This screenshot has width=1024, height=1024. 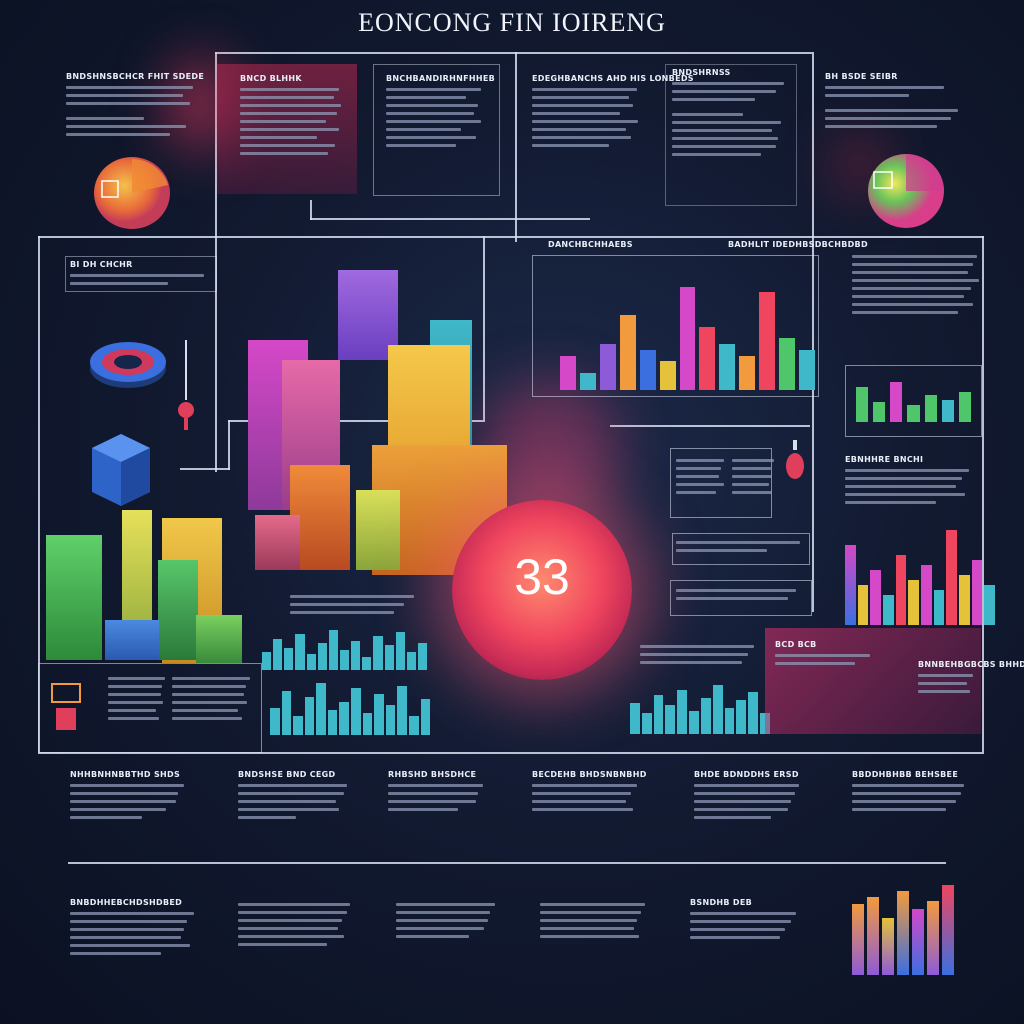 I want to click on divider-right-box, so click(x=983, y=494).